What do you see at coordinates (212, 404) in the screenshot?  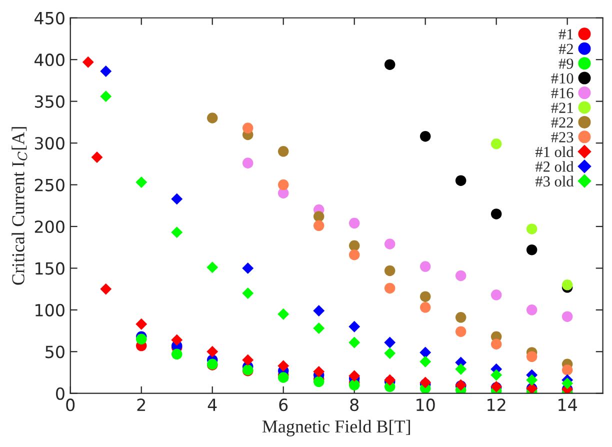 I see `x-tick-label: 4` at bounding box center [212, 404].